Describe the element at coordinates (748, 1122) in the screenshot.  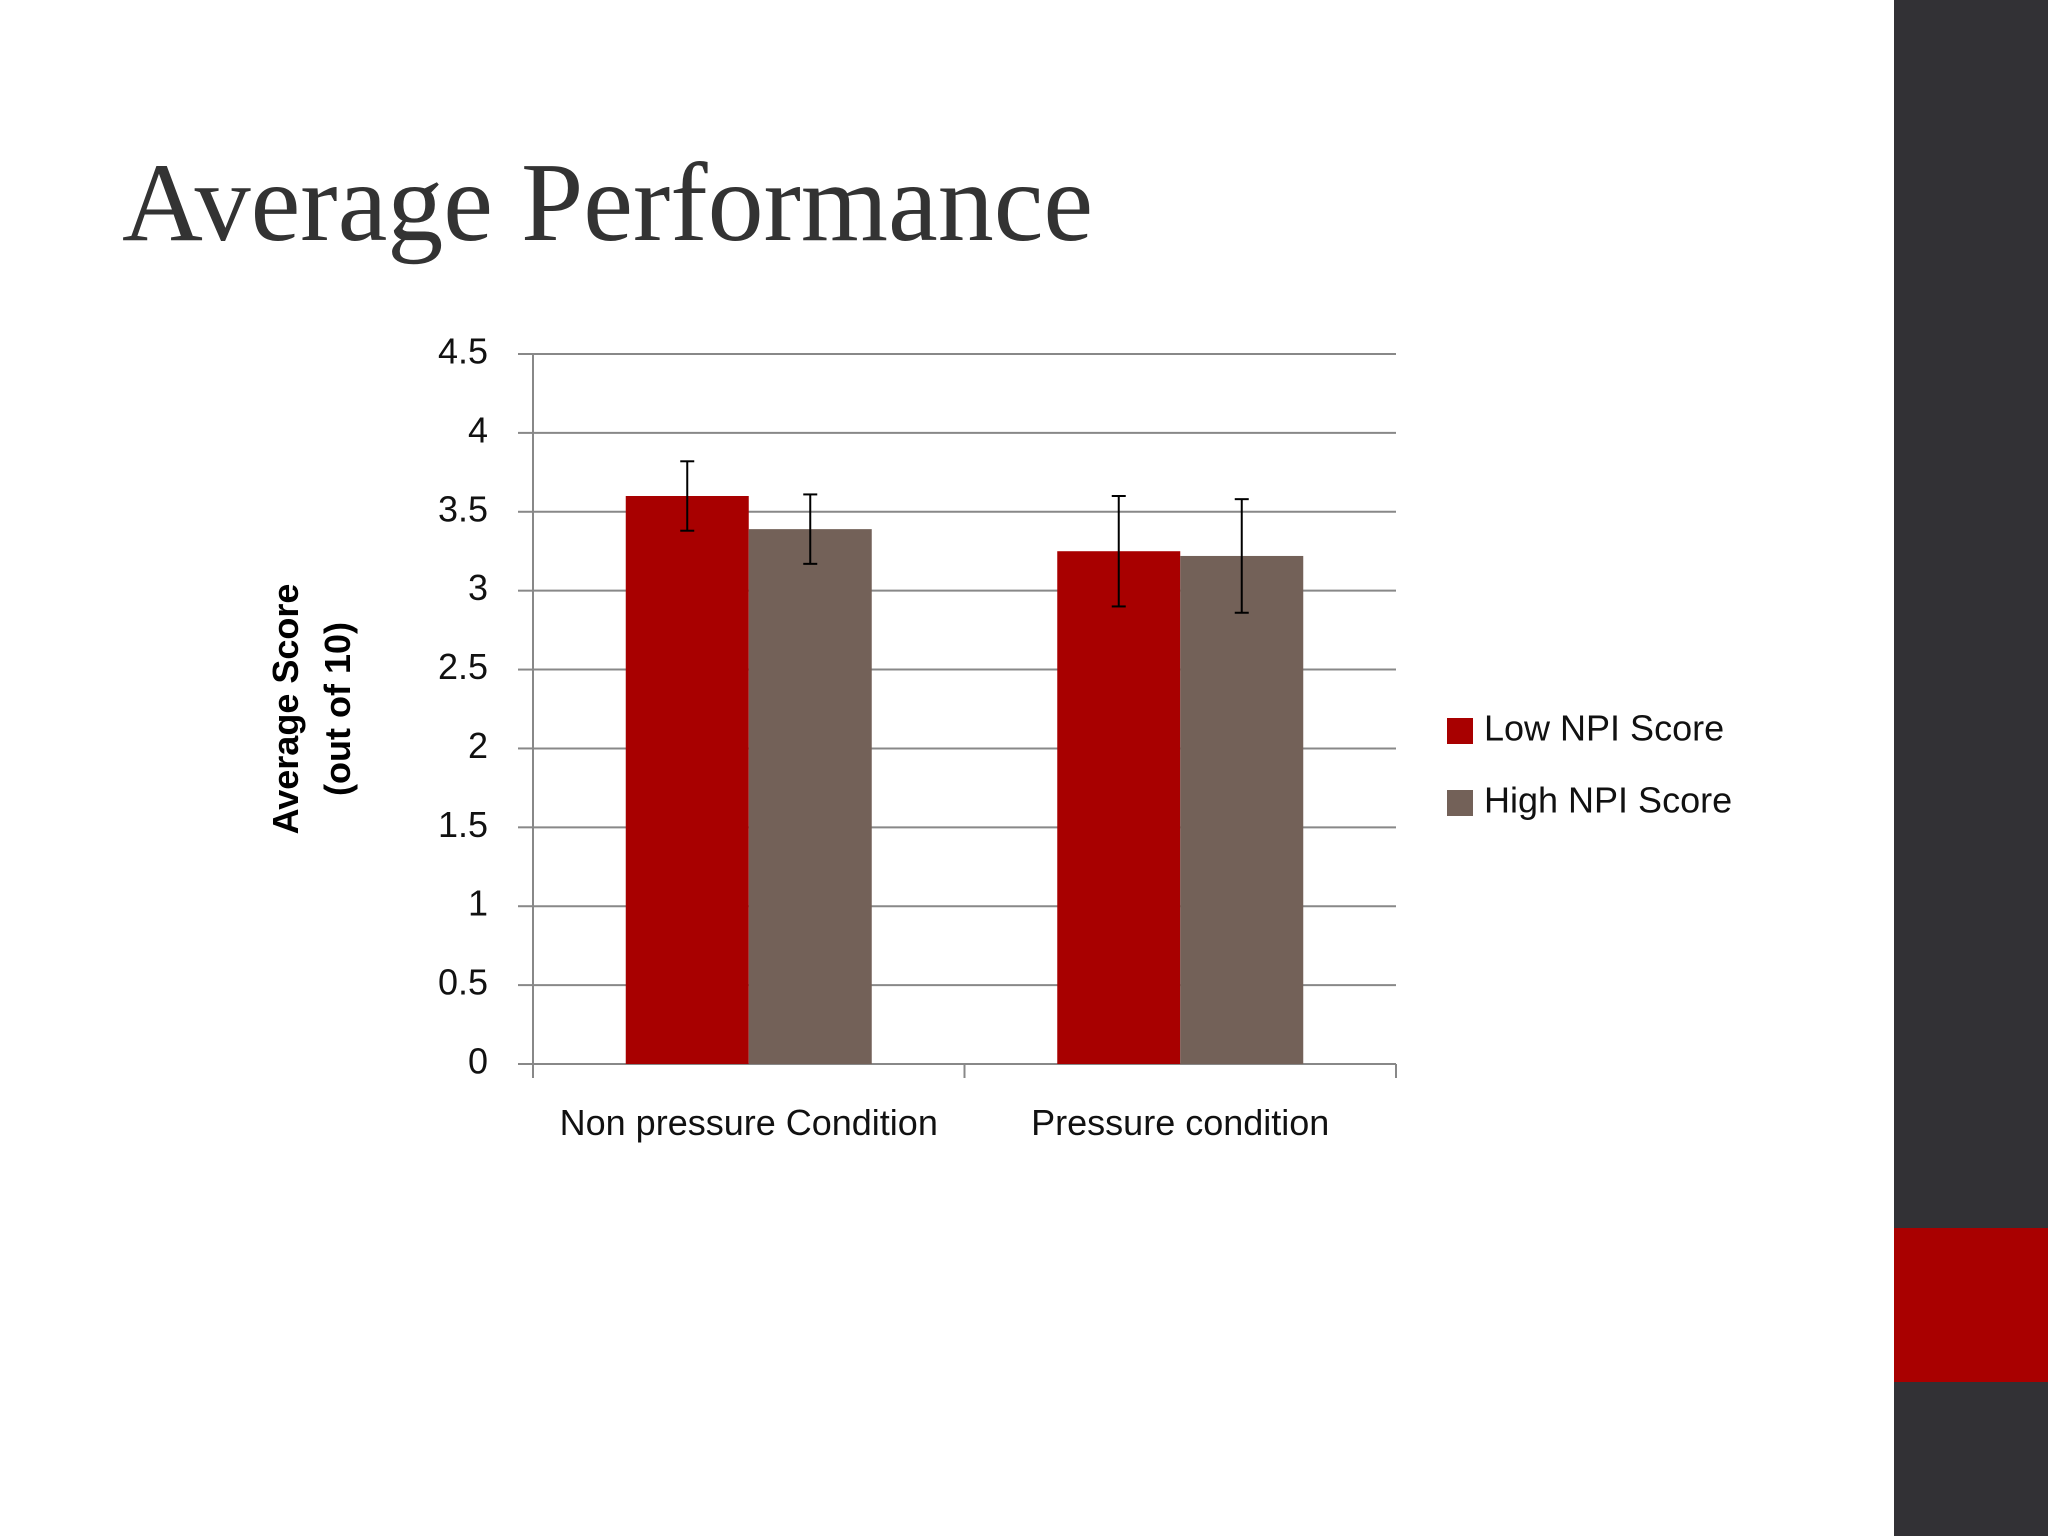
I see `x-tick-label: Non pressure Condition` at that location.